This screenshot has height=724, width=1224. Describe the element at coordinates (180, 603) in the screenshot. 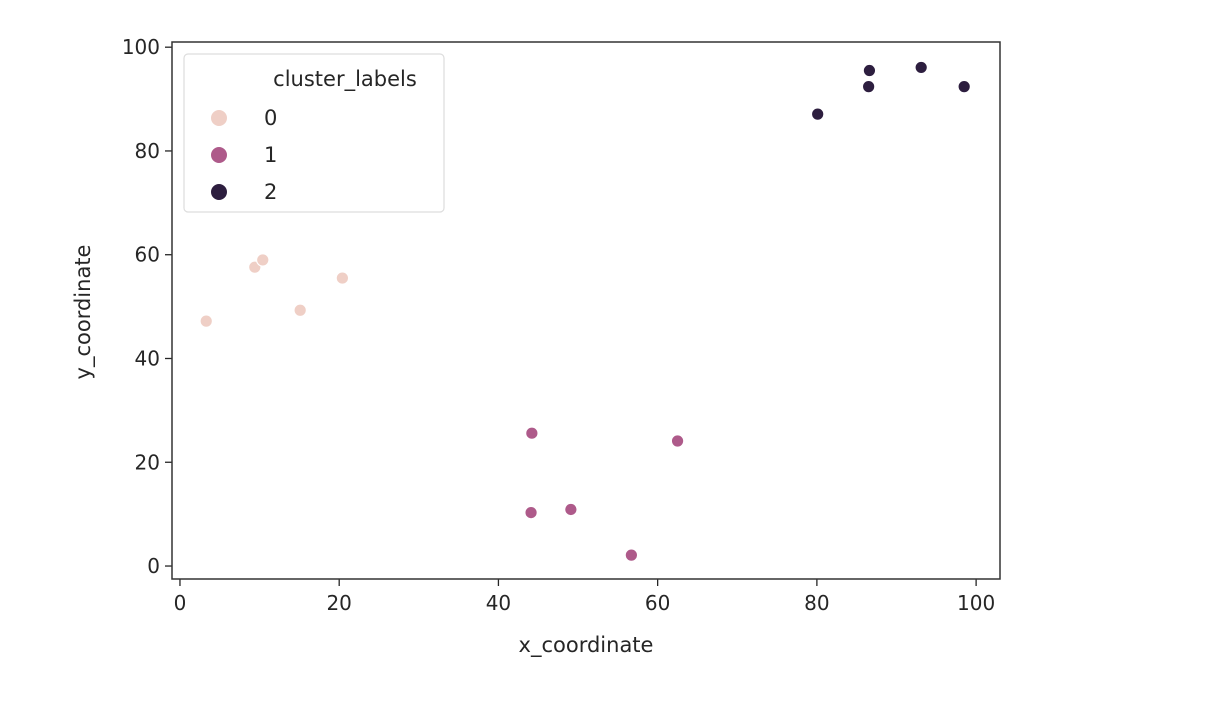

I see `x-tick-label: 0` at that location.